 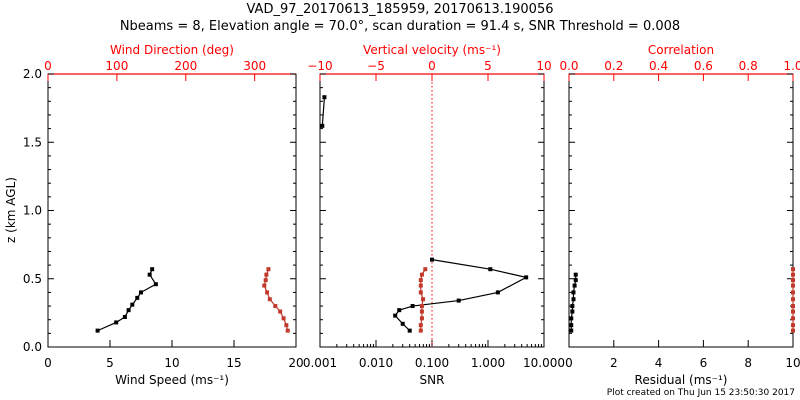 I want to click on x-tick-label: 8, so click(x=748, y=363).